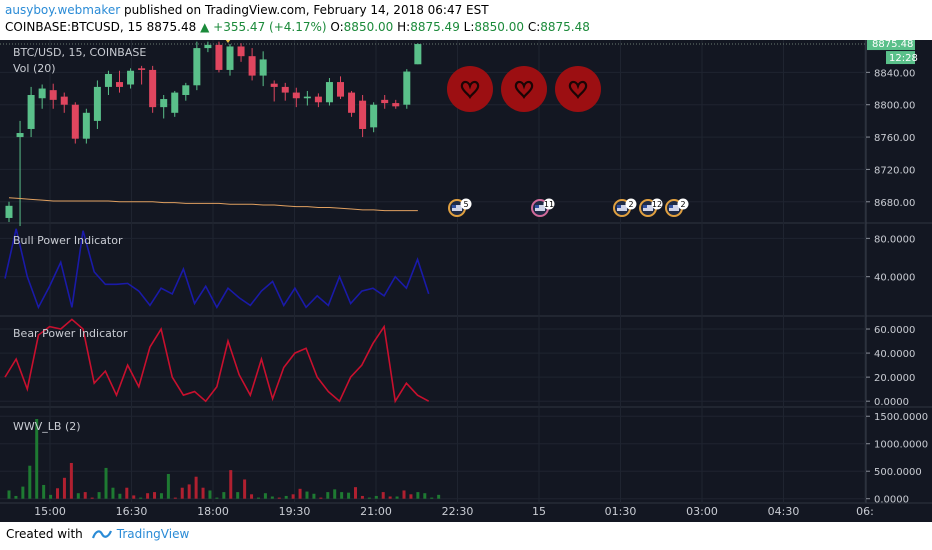 Image resolution: width=932 pixels, height=550 pixels. What do you see at coordinates (68, 240) in the screenshot?
I see `bull-power-title: Bull Power Indicator` at bounding box center [68, 240].